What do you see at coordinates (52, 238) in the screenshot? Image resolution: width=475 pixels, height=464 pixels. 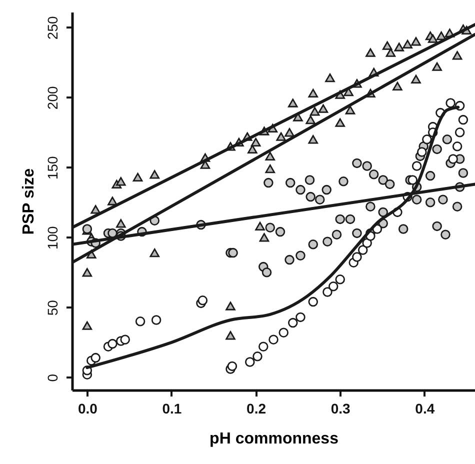 I see `y-tick-label: 100` at bounding box center [52, 238].